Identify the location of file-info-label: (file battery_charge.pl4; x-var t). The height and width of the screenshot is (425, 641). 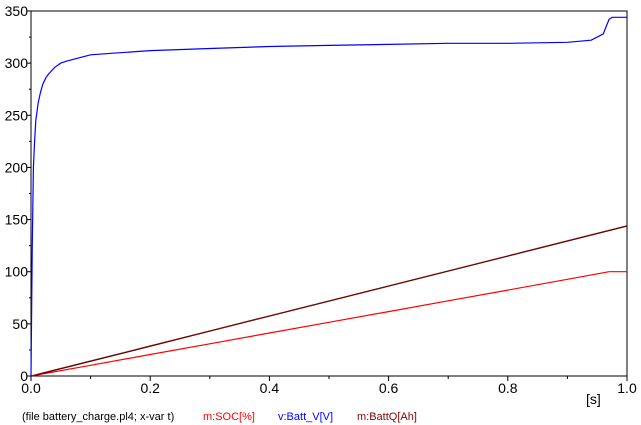
(98, 417).